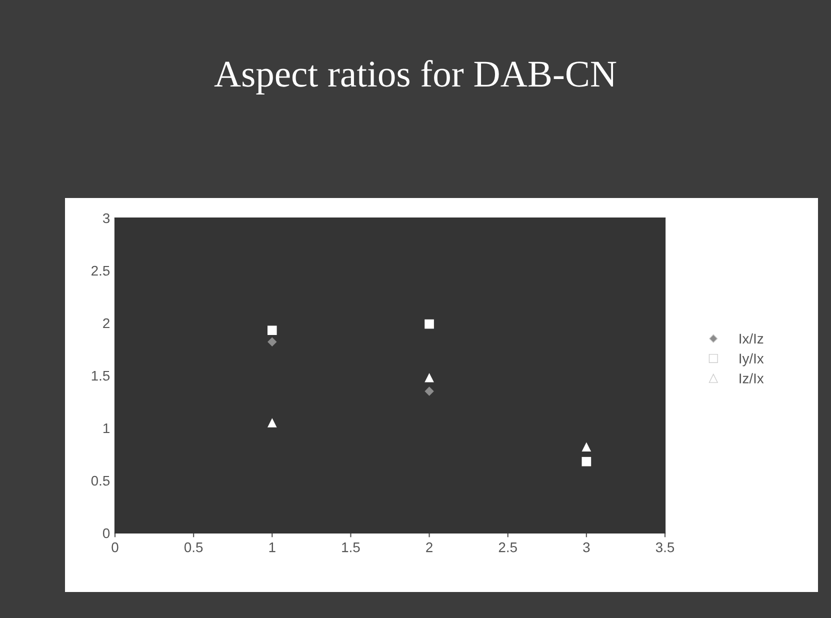  Describe the element at coordinates (586, 547) in the screenshot. I see `x-tick-label: 3` at that location.